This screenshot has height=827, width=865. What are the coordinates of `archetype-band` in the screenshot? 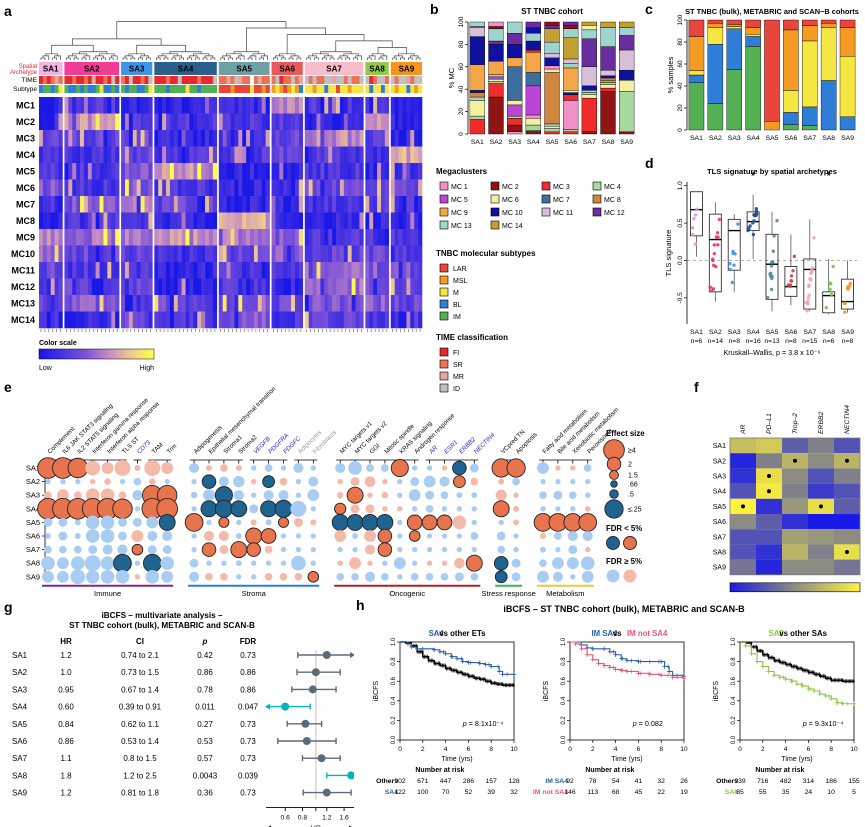 It's located at (137, 68).